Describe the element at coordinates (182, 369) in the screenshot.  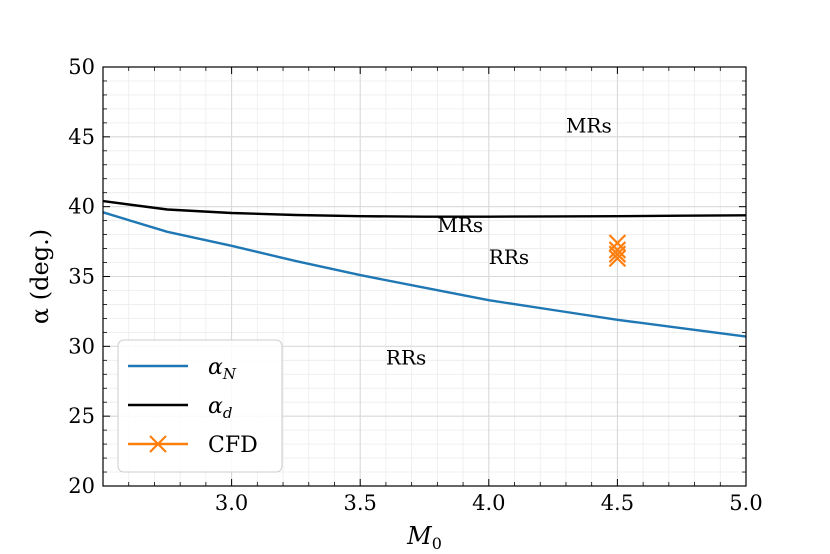
I see `legend-item: αN` at that location.